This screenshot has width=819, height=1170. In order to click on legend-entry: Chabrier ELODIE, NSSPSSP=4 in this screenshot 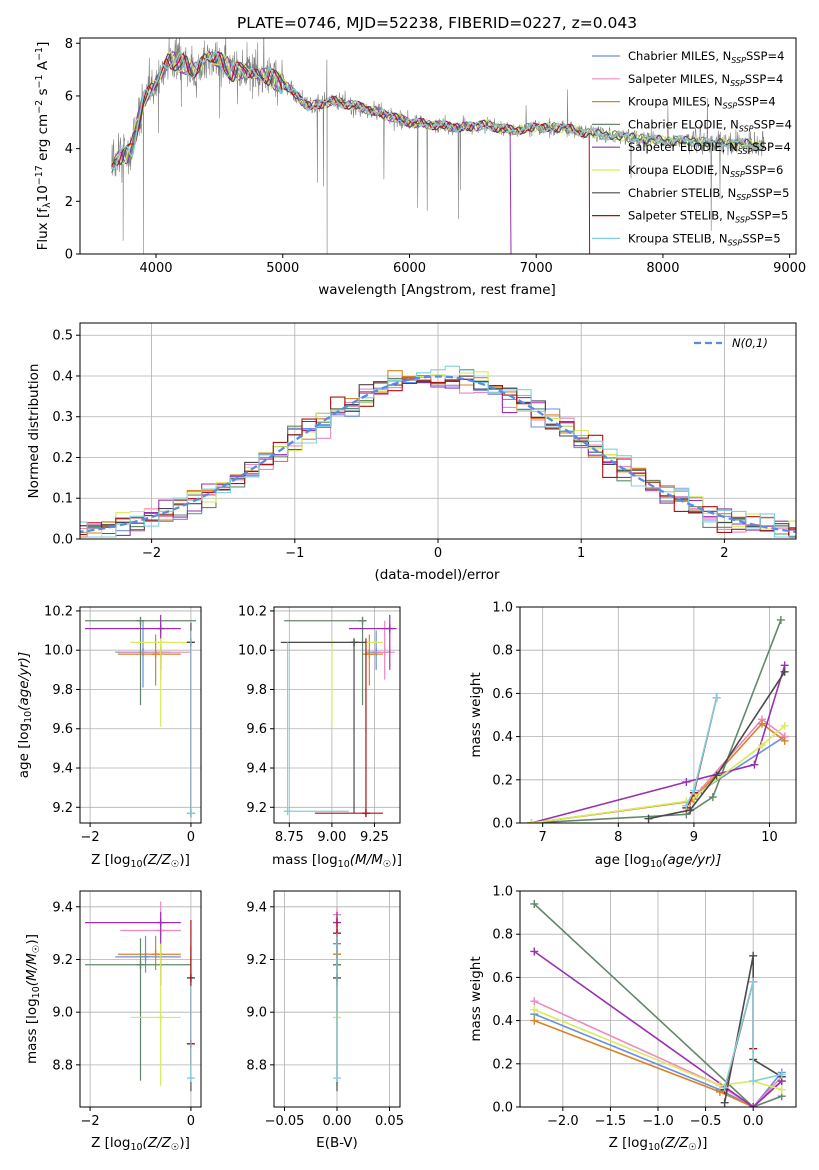, I will do `click(710, 125)`.